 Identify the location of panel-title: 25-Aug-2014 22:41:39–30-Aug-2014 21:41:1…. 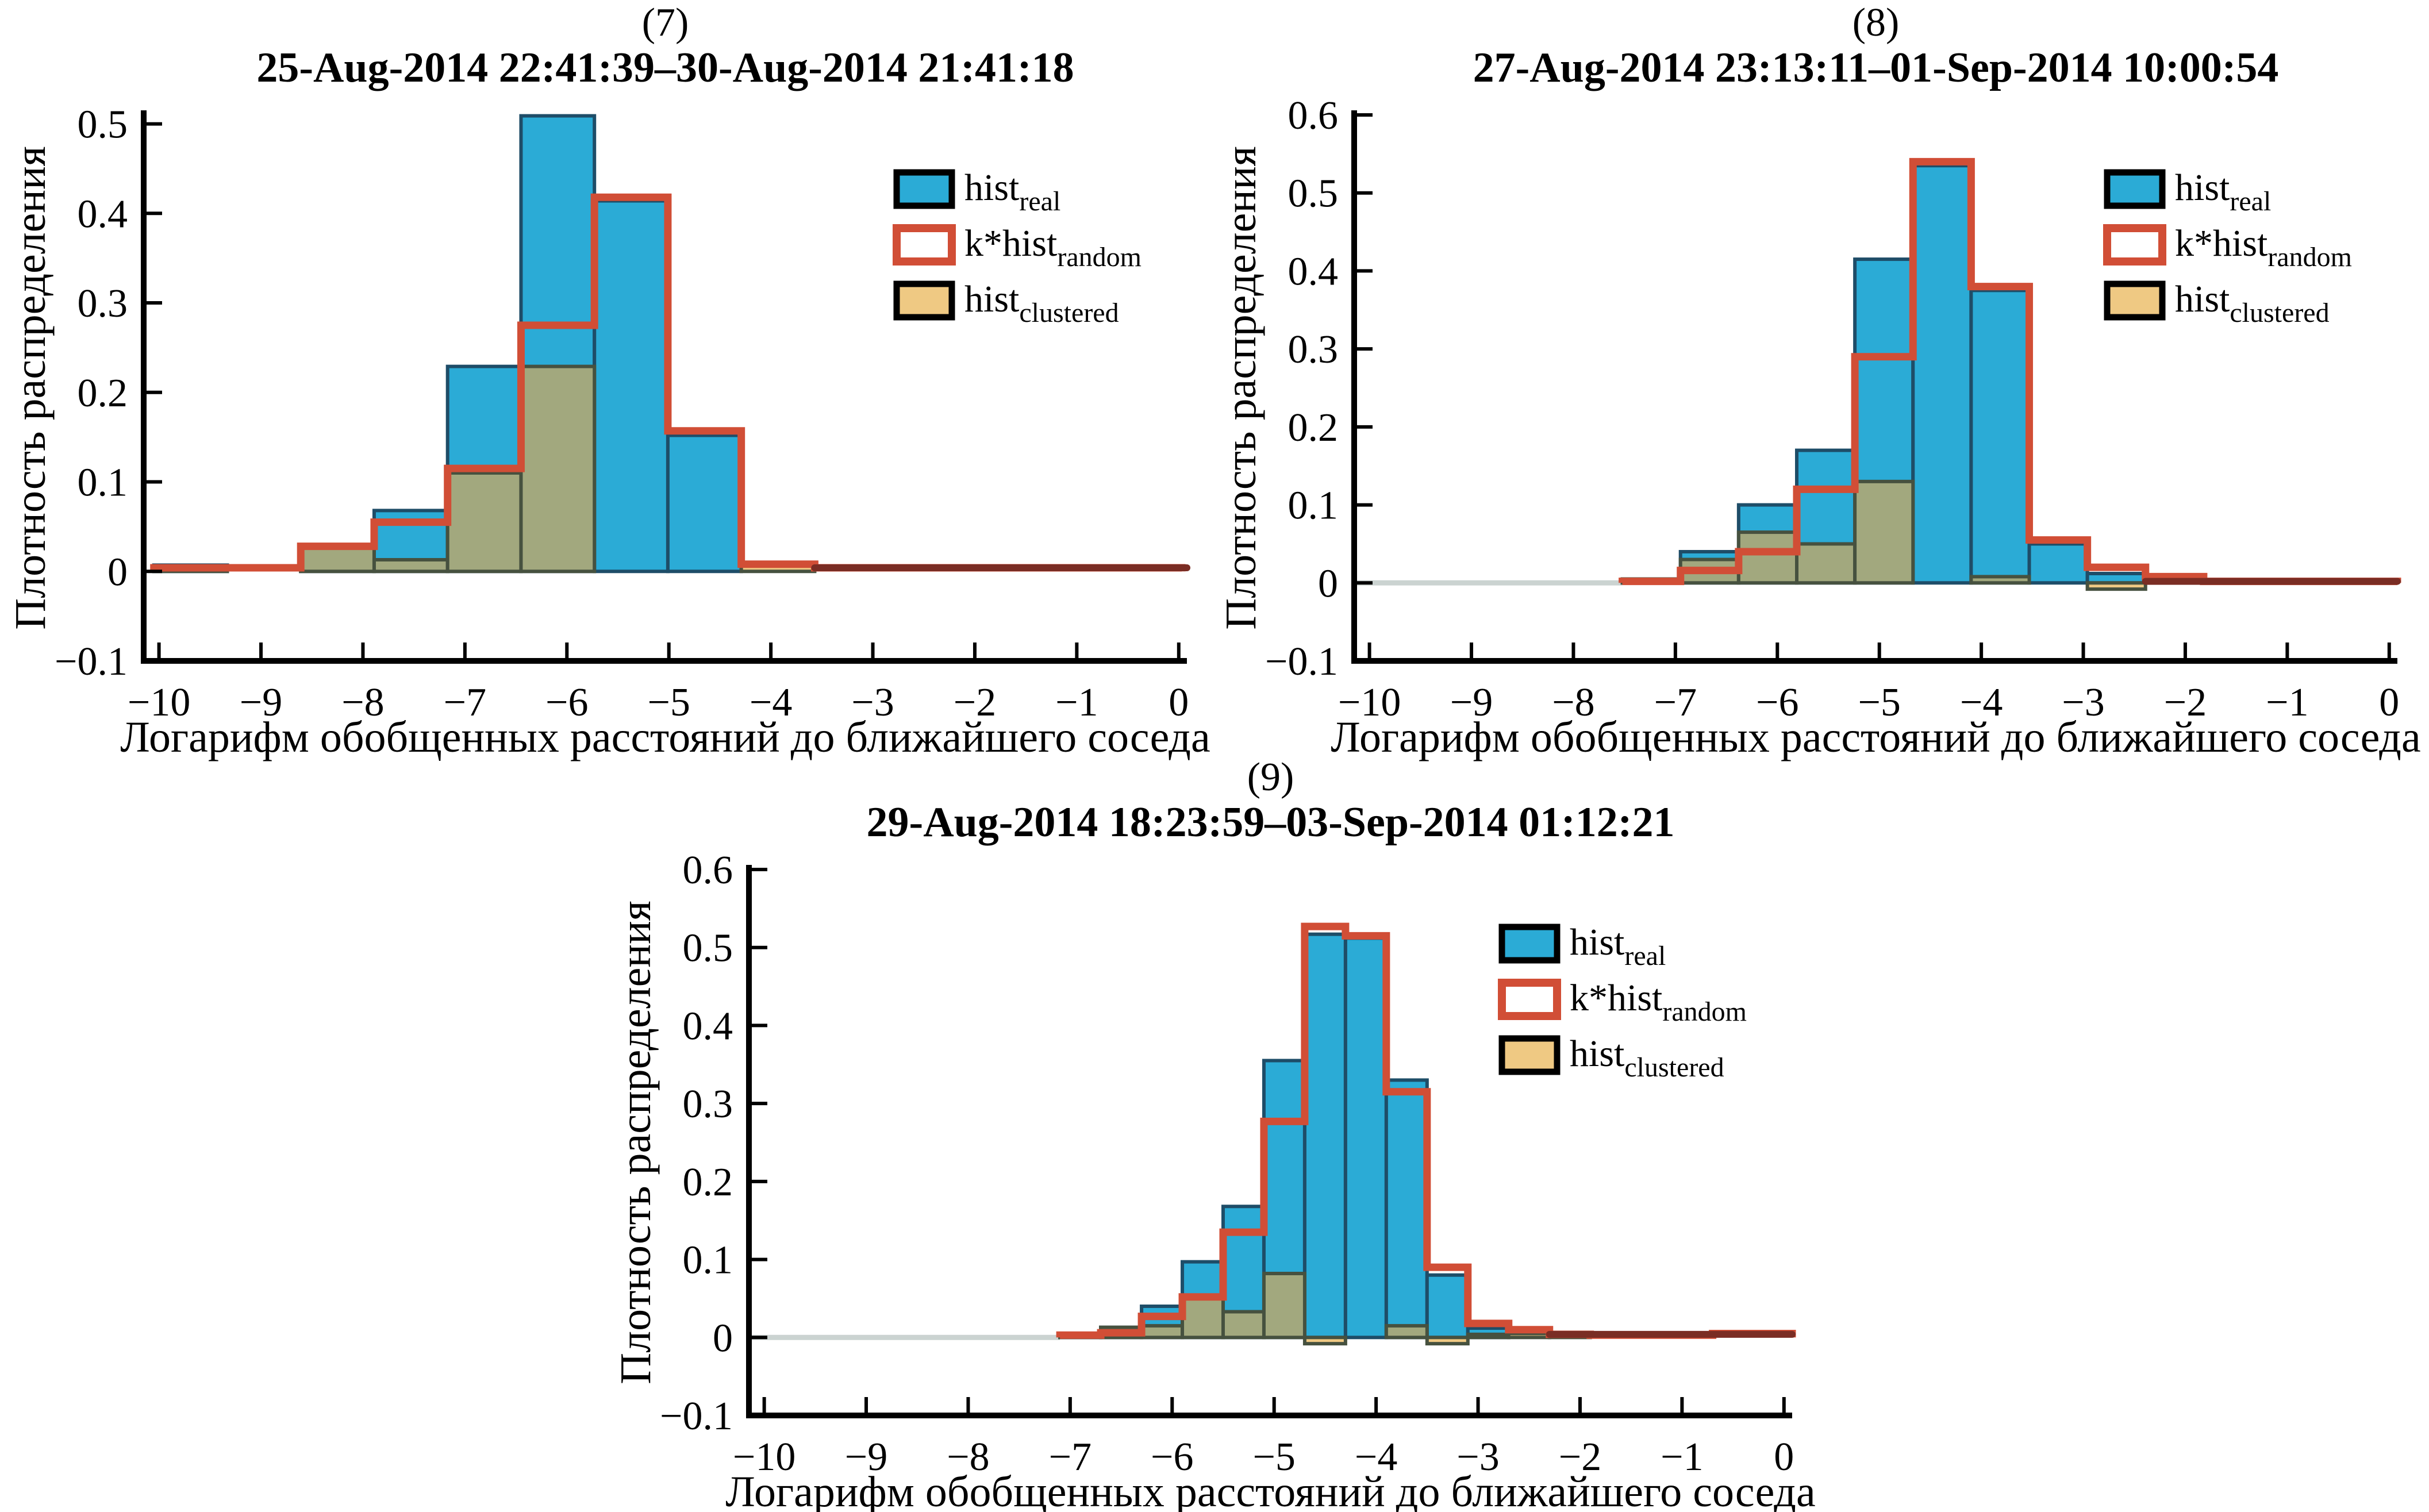
(665, 67).